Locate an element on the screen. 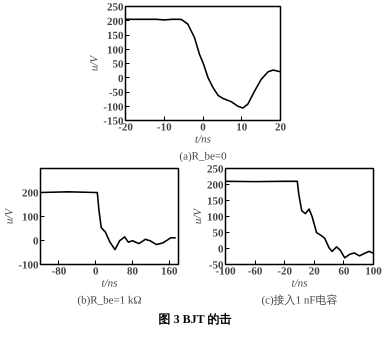 The width and height of the screenshot is (385, 342). y-tick-label: -100 is located at coordinates (113, 107).